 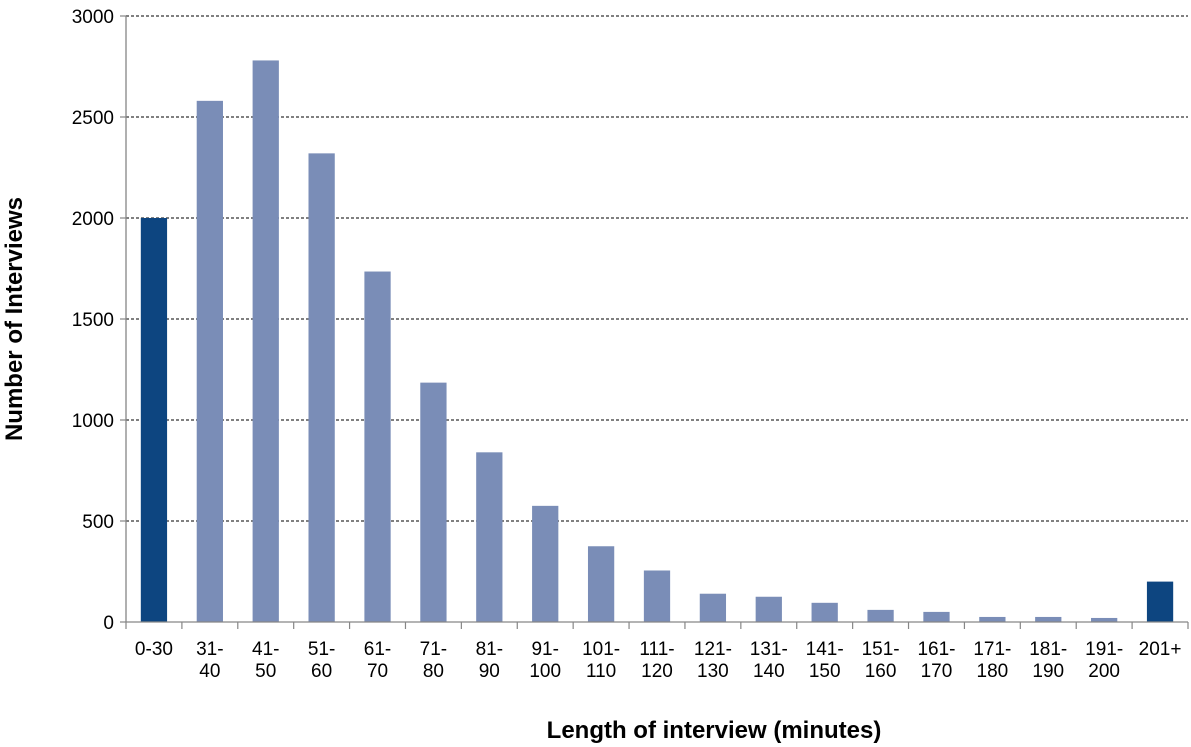 What do you see at coordinates (108, 623) in the screenshot?
I see `y-tick-label: 0` at bounding box center [108, 623].